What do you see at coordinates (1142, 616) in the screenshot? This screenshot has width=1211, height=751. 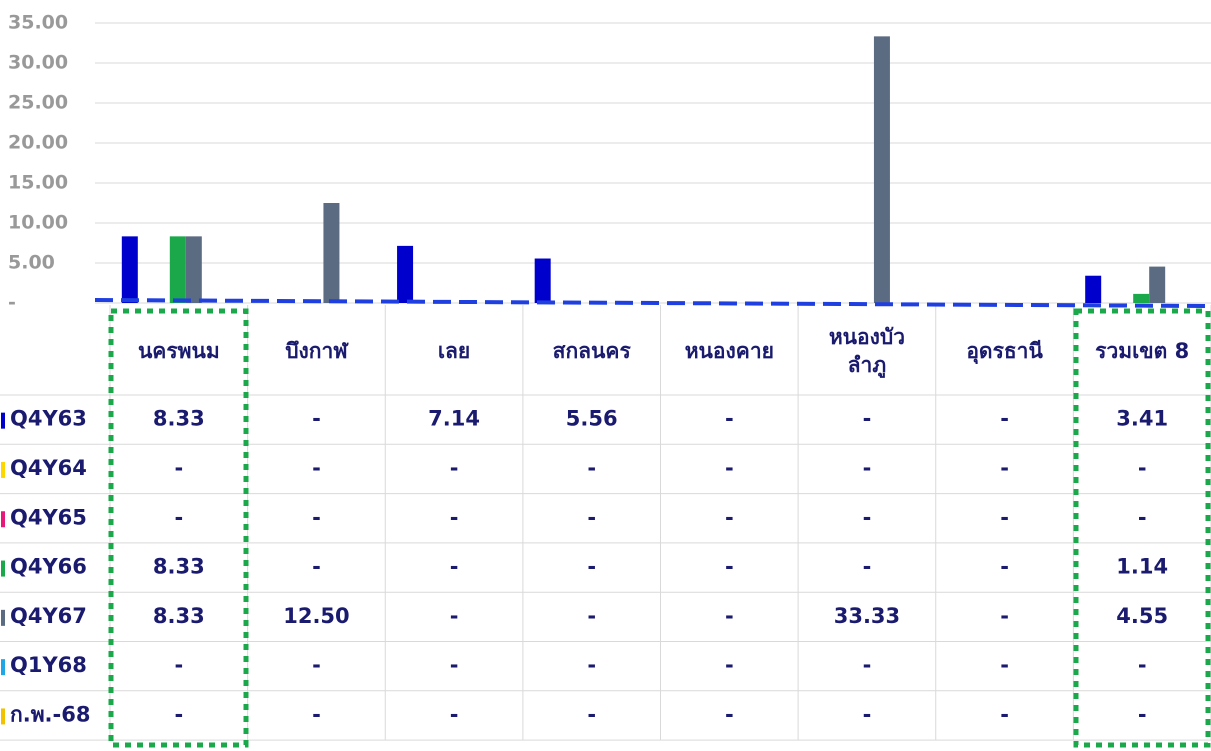 I see `data-label: 4.55` at bounding box center [1142, 616].